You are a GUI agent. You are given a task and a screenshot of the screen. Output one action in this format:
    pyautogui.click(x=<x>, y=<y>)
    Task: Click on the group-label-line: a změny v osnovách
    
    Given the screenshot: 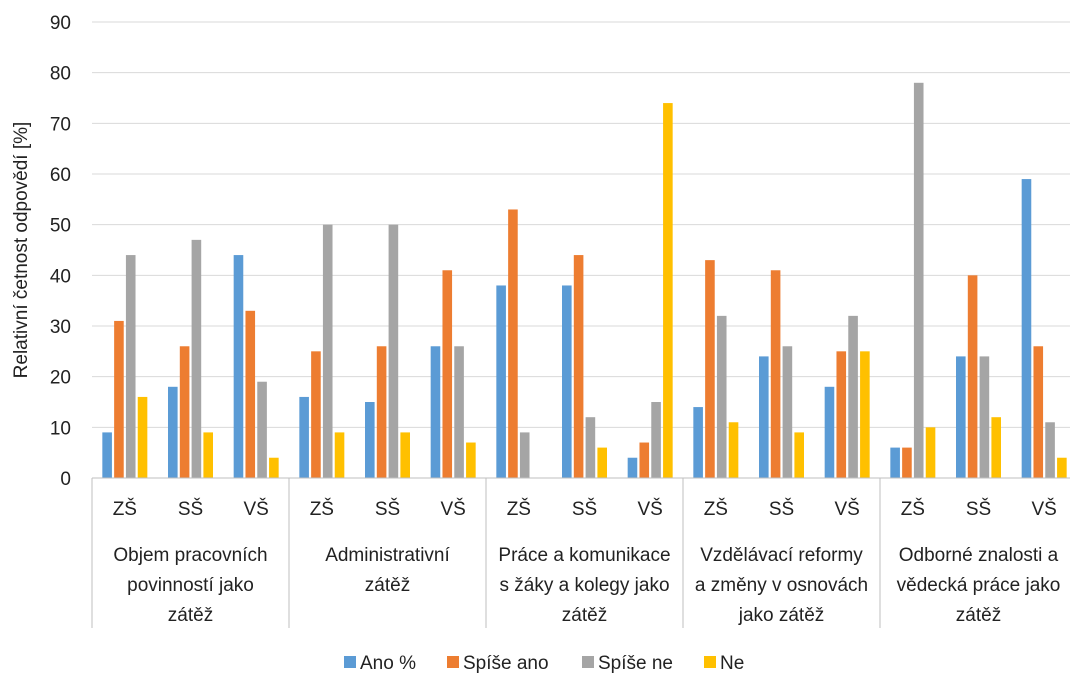 What is the action you would take?
    pyautogui.click(x=781, y=585)
    